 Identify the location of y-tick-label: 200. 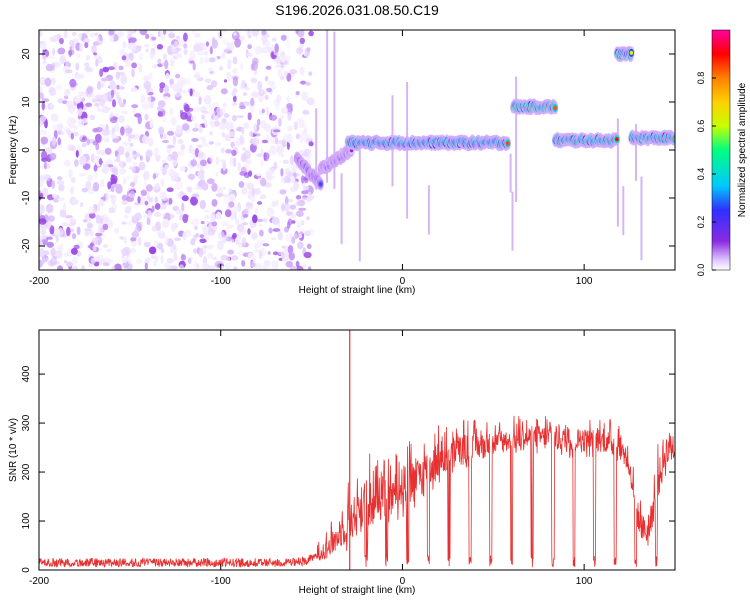
(26, 471).